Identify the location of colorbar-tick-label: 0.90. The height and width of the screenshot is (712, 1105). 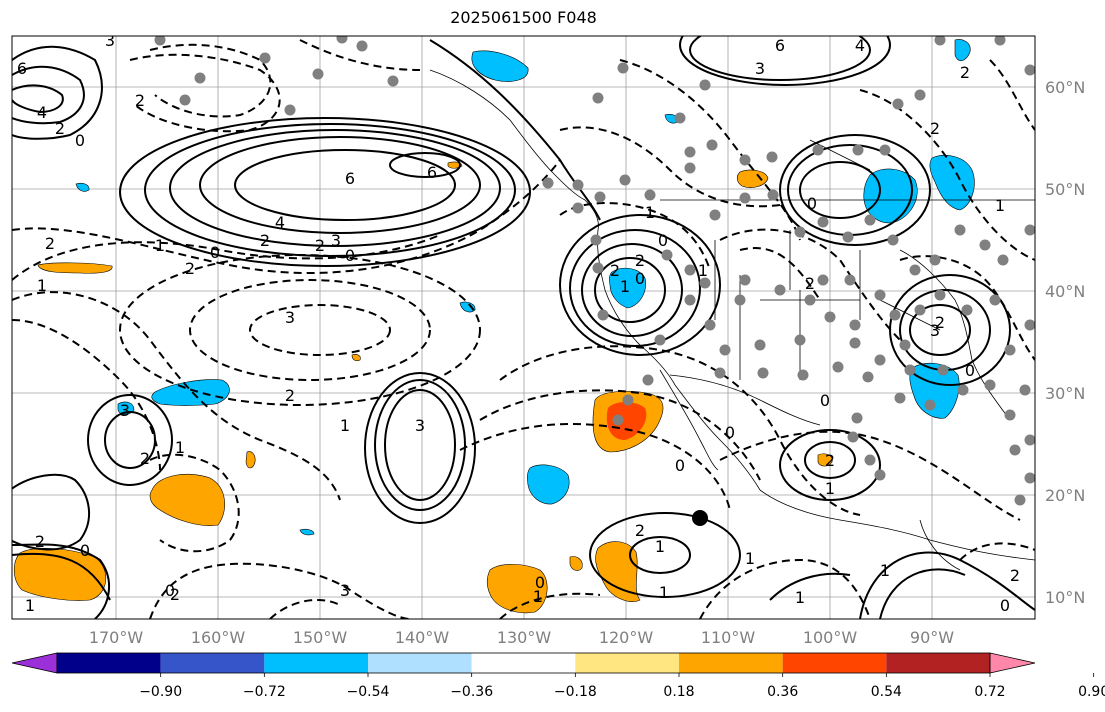
(1091, 692).